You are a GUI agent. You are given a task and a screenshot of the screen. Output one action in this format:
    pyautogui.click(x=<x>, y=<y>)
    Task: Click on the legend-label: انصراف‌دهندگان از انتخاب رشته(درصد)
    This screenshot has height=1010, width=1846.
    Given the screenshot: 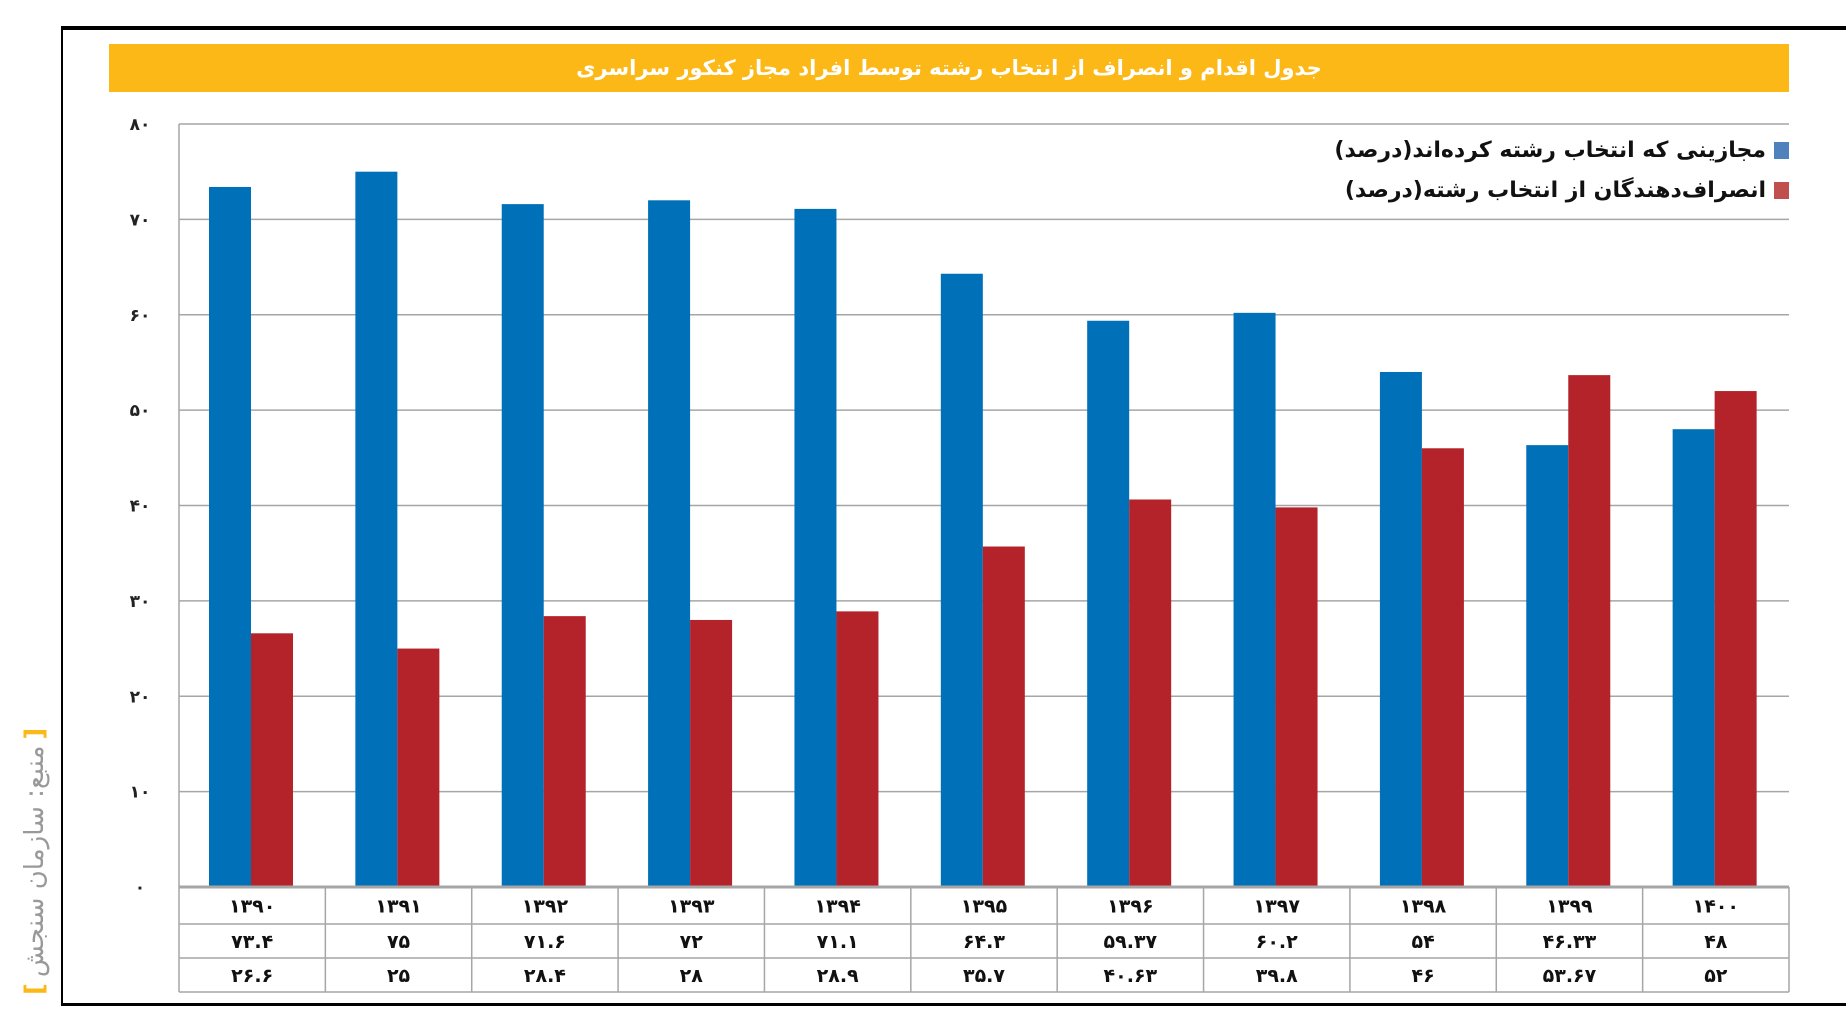 What is the action you would take?
    pyautogui.click(x=1555, y=190)
    